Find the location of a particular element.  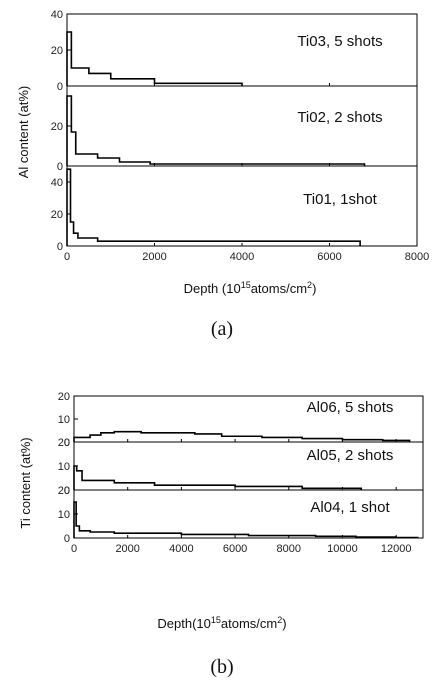

figure-a-panel-2: 0 20 Ti02, 2 shots is located at coordinates (234, 129).